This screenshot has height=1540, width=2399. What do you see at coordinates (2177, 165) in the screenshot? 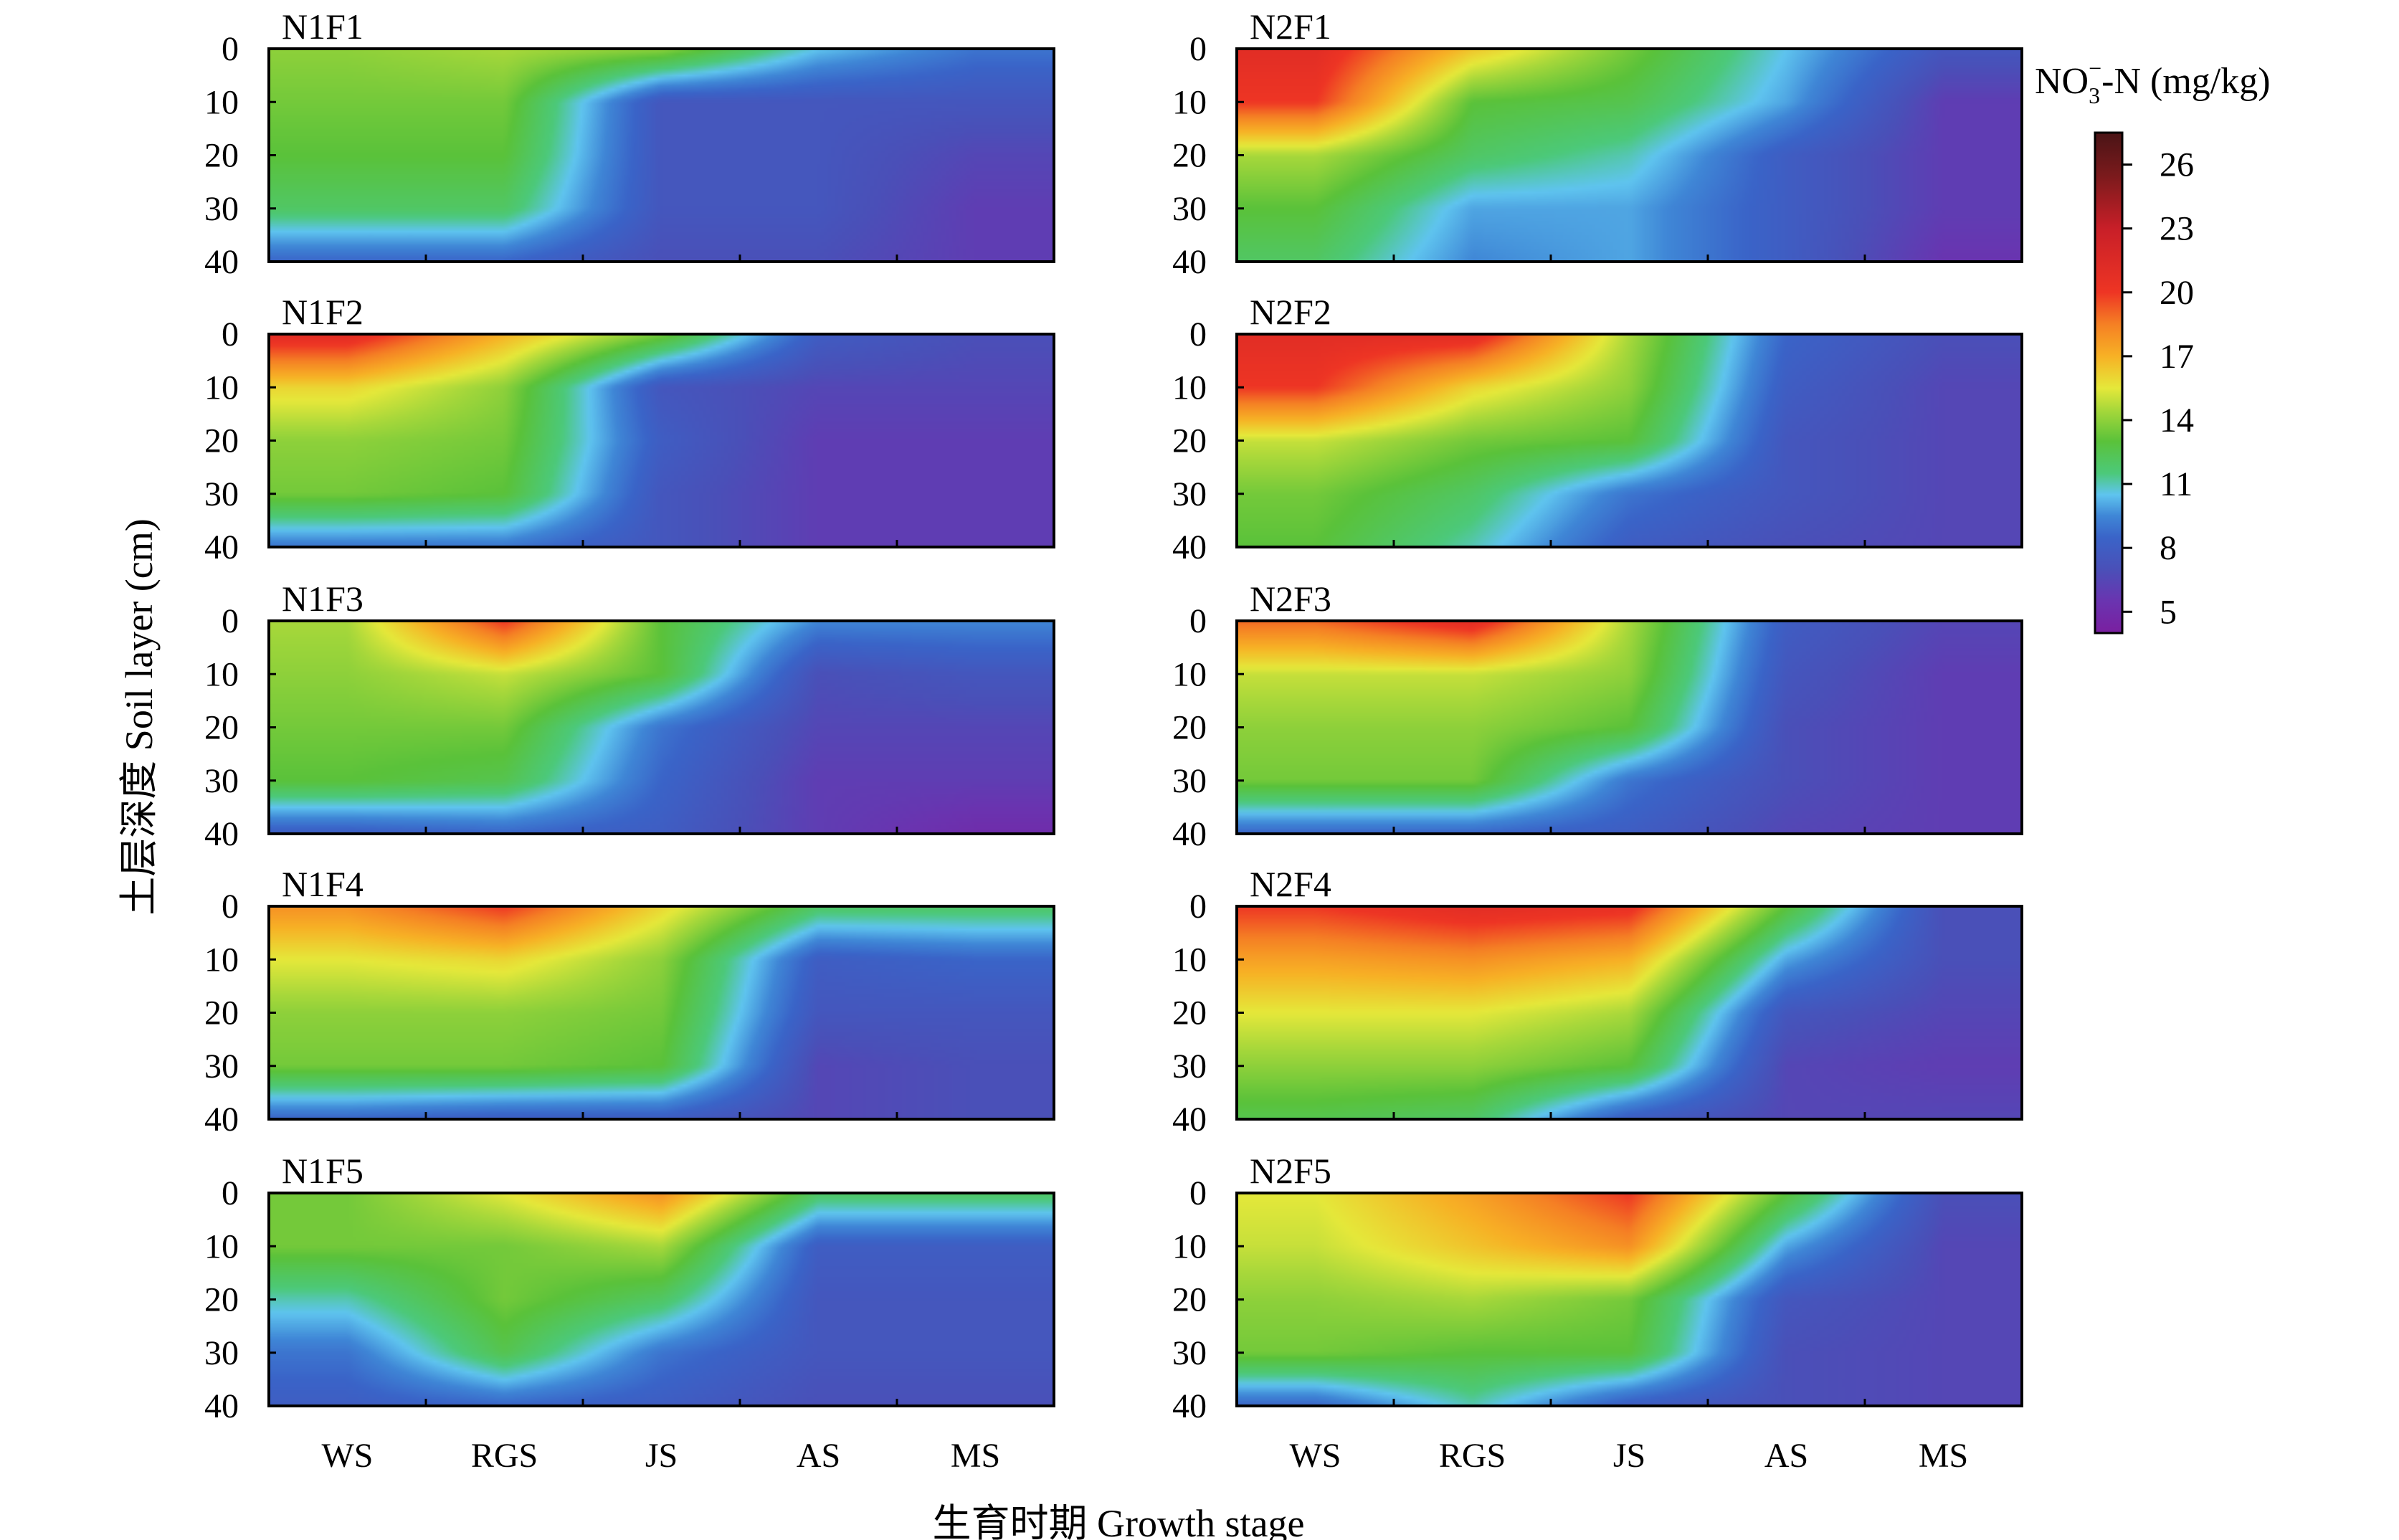
I see `colorbar-tick-label: 26` at bounding box center [2177, 165].